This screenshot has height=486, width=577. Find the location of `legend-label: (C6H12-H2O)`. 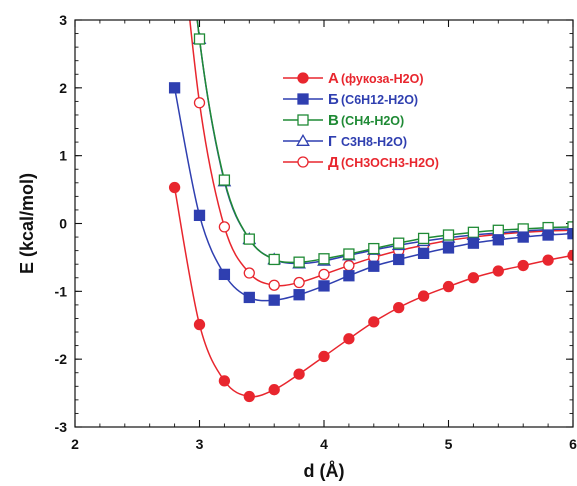

legend-label: (C6H12-H2O) is located at coordinates (379, 100).